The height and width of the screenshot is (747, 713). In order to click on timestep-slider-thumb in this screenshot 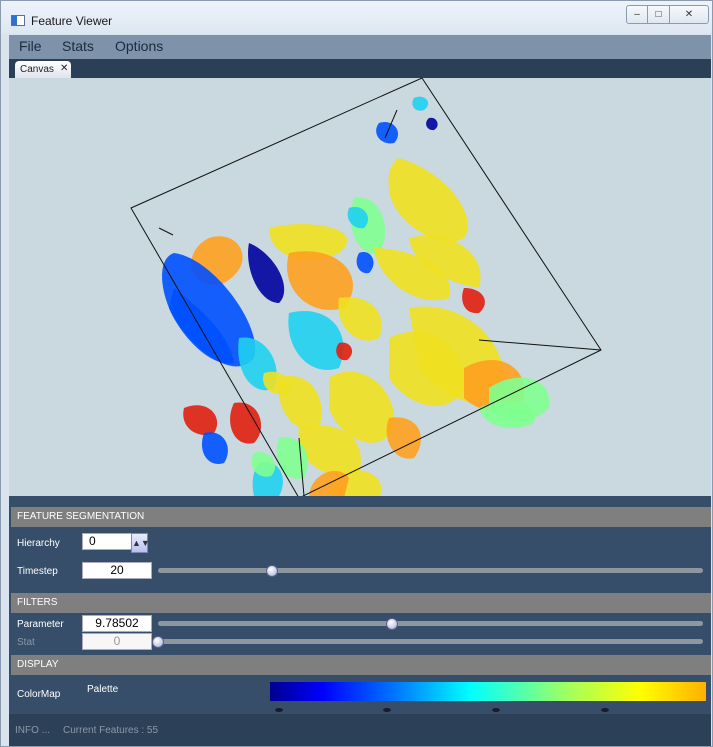, I will do `click(272, 571)`.